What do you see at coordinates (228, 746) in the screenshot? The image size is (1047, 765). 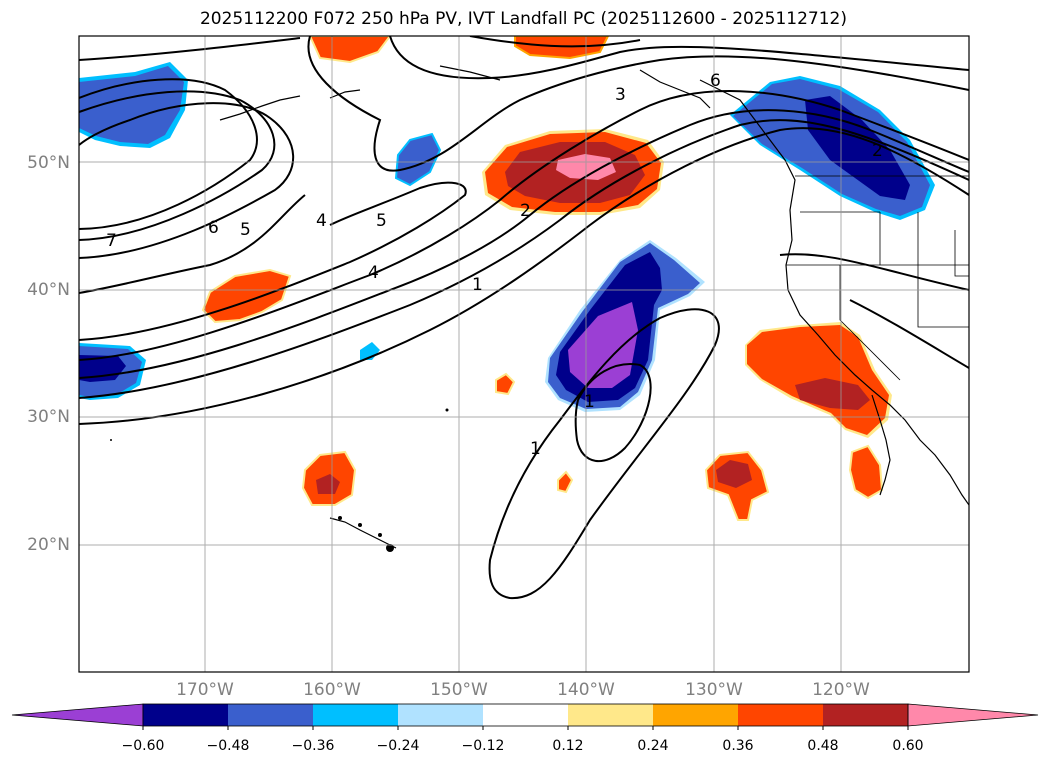 I see `colorbar-tick-label: −0.48` at bounding box center [228, 746].